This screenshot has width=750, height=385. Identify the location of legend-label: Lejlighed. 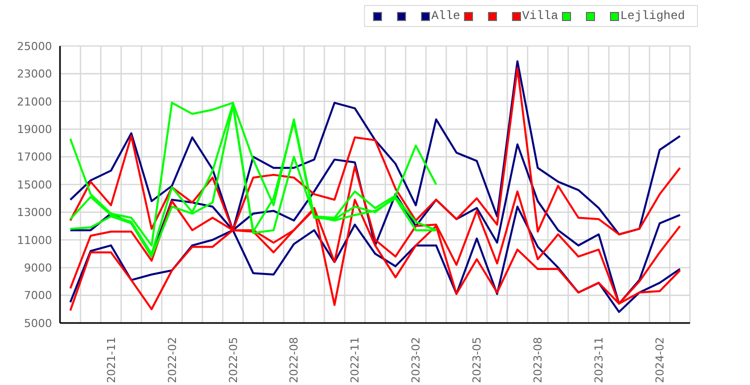
(652, 16).